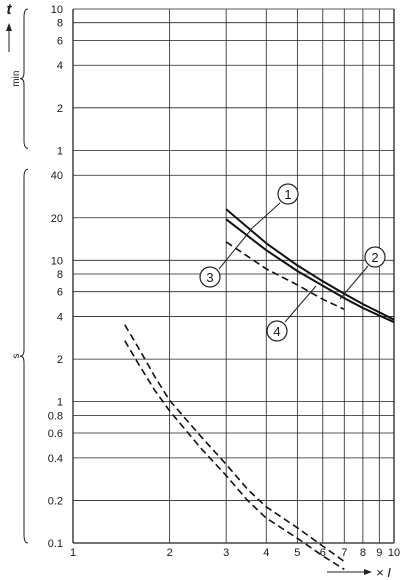 Image resolution: width=404 pixels, height=580 pixels. Describe the element at coordinates (170, 553) in the screenshot. I see `x-tick-label: 2` at that location.